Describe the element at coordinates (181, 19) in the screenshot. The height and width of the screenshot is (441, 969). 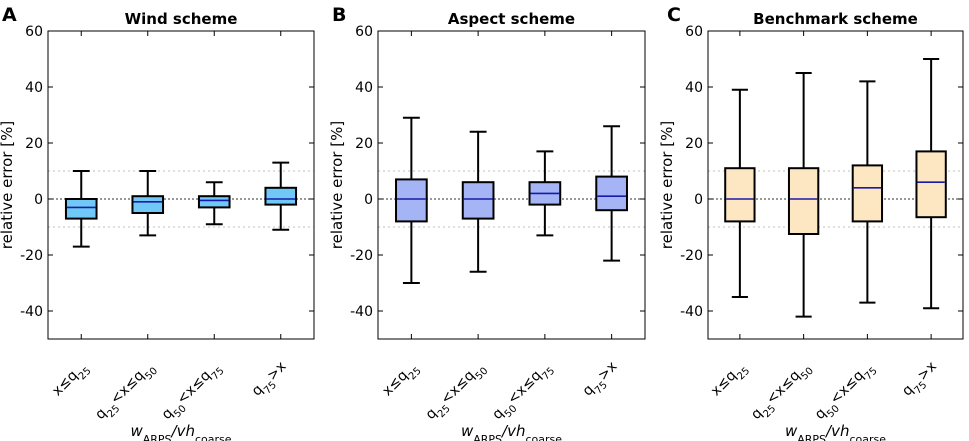
I see `panel-title: Wind scheme` at that location.